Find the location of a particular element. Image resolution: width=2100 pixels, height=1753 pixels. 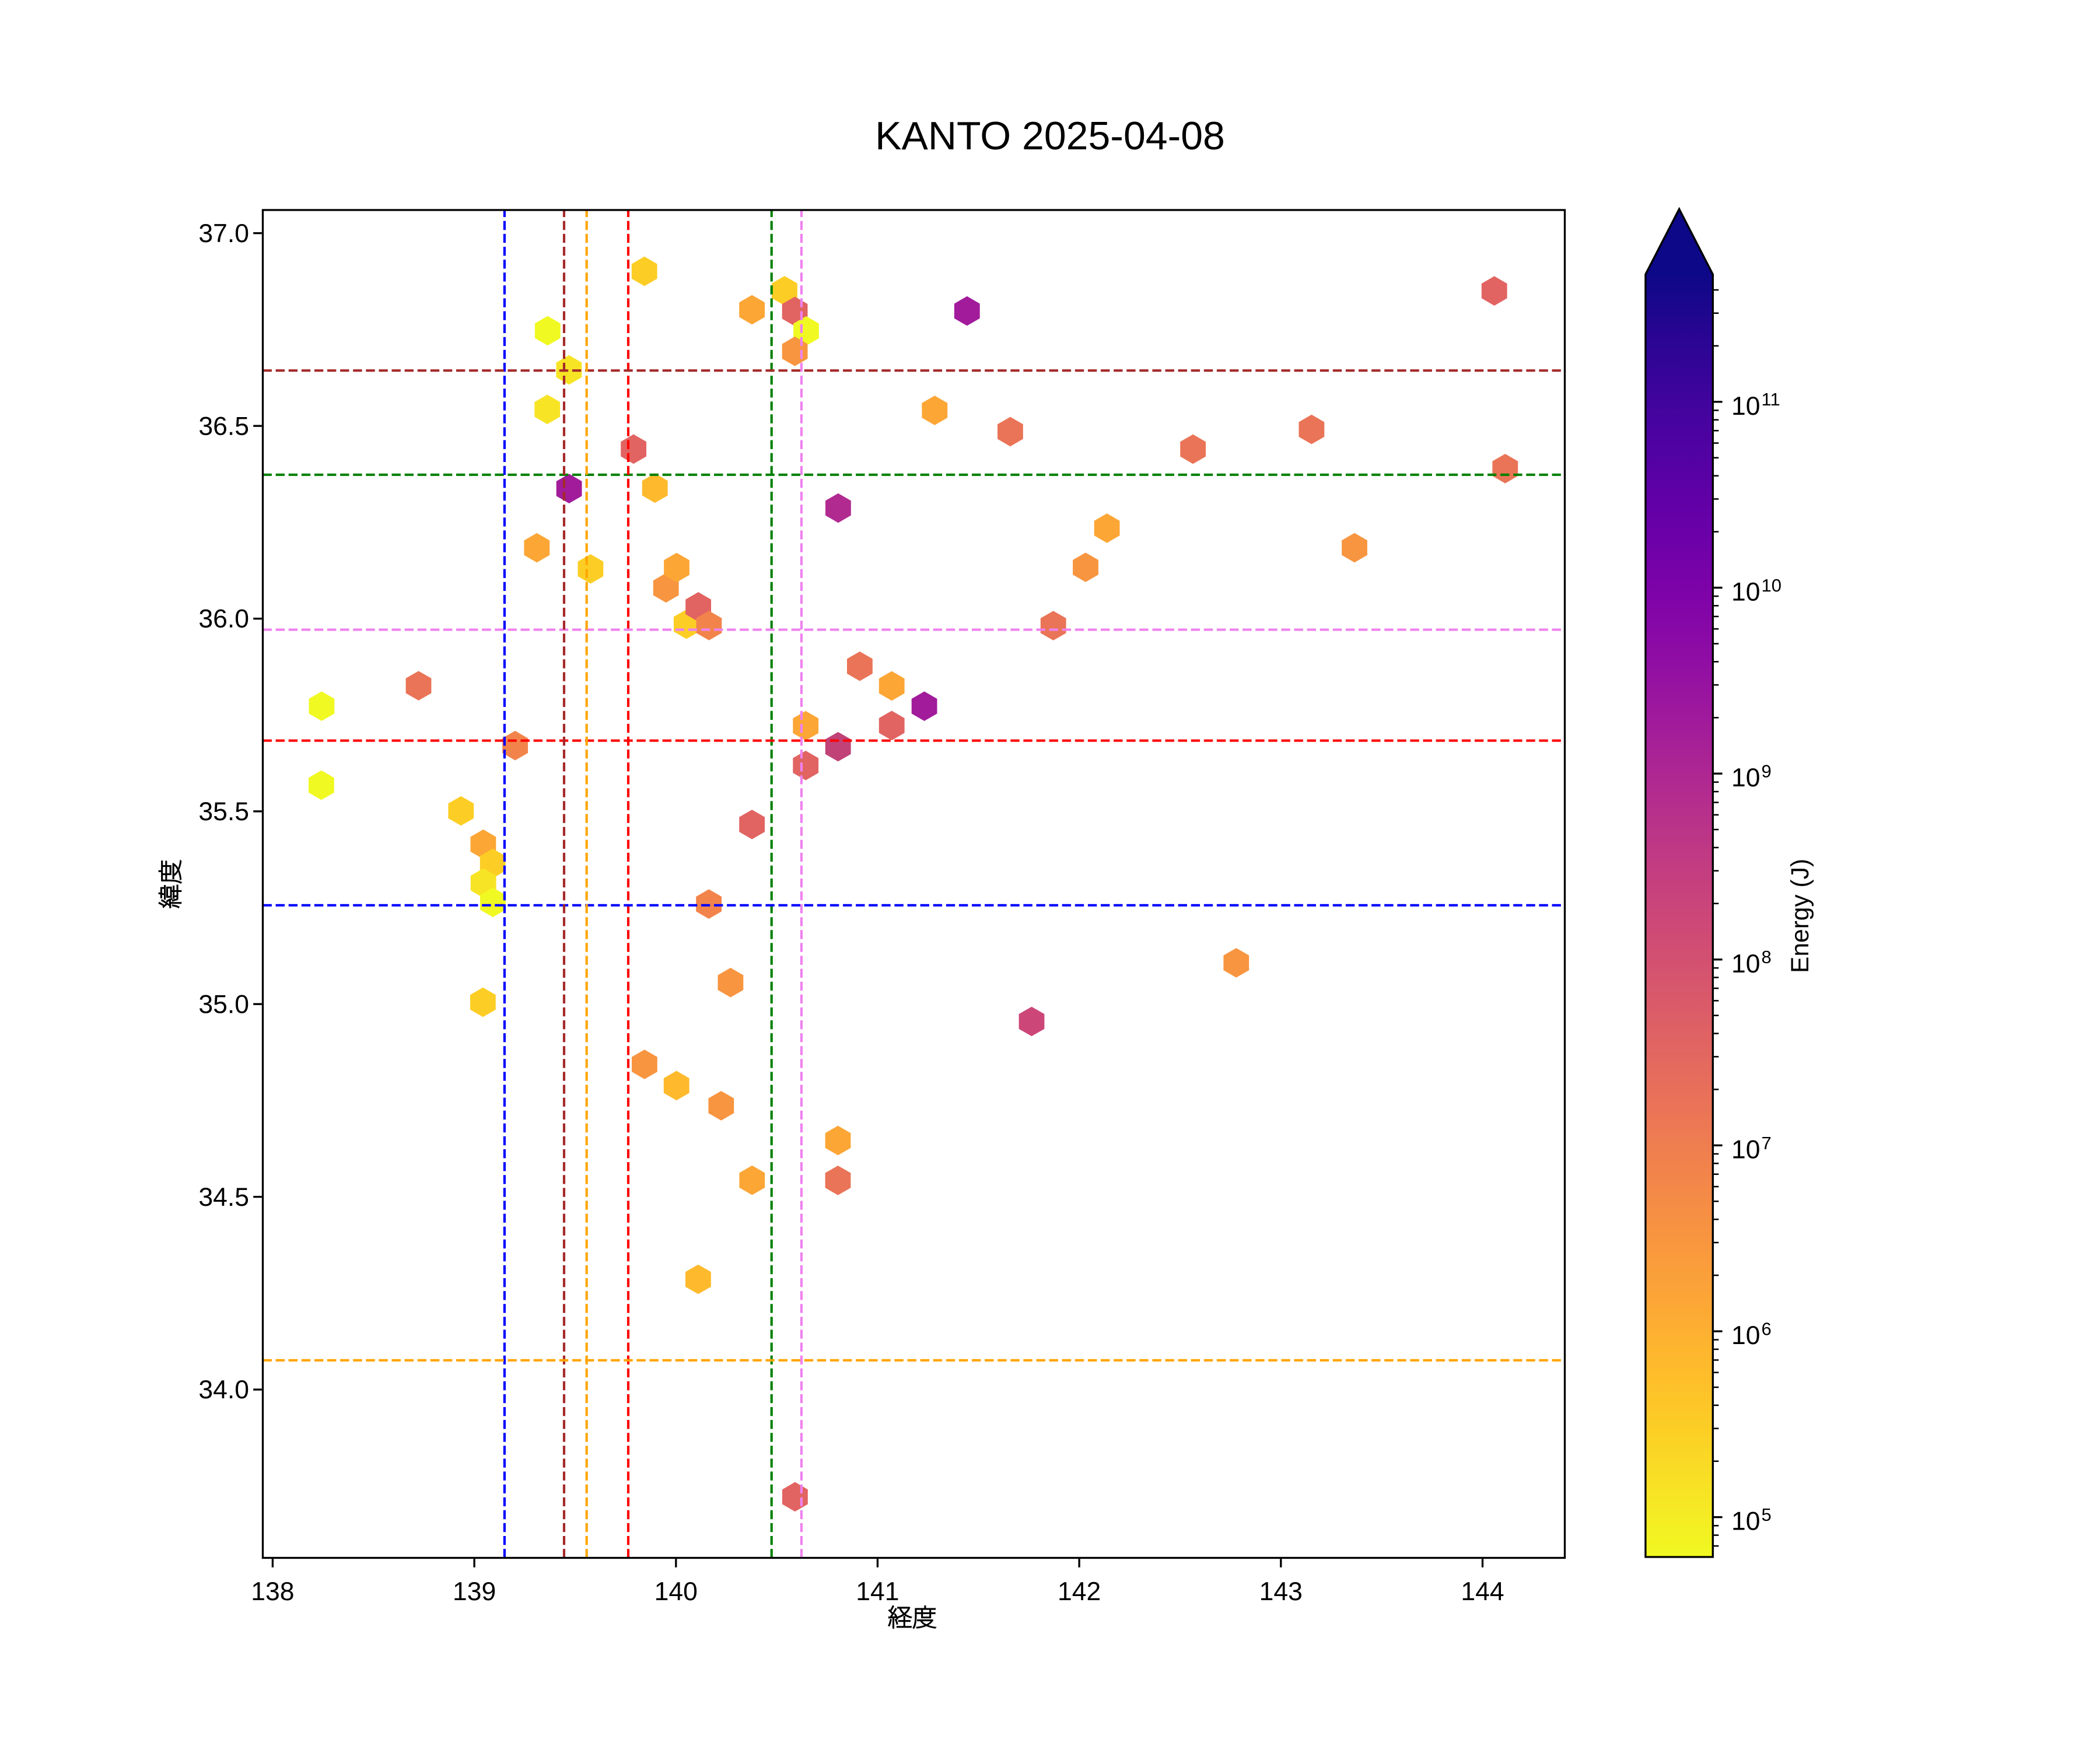

svg-text: 34.0 is located at coordinates (223, 1390).